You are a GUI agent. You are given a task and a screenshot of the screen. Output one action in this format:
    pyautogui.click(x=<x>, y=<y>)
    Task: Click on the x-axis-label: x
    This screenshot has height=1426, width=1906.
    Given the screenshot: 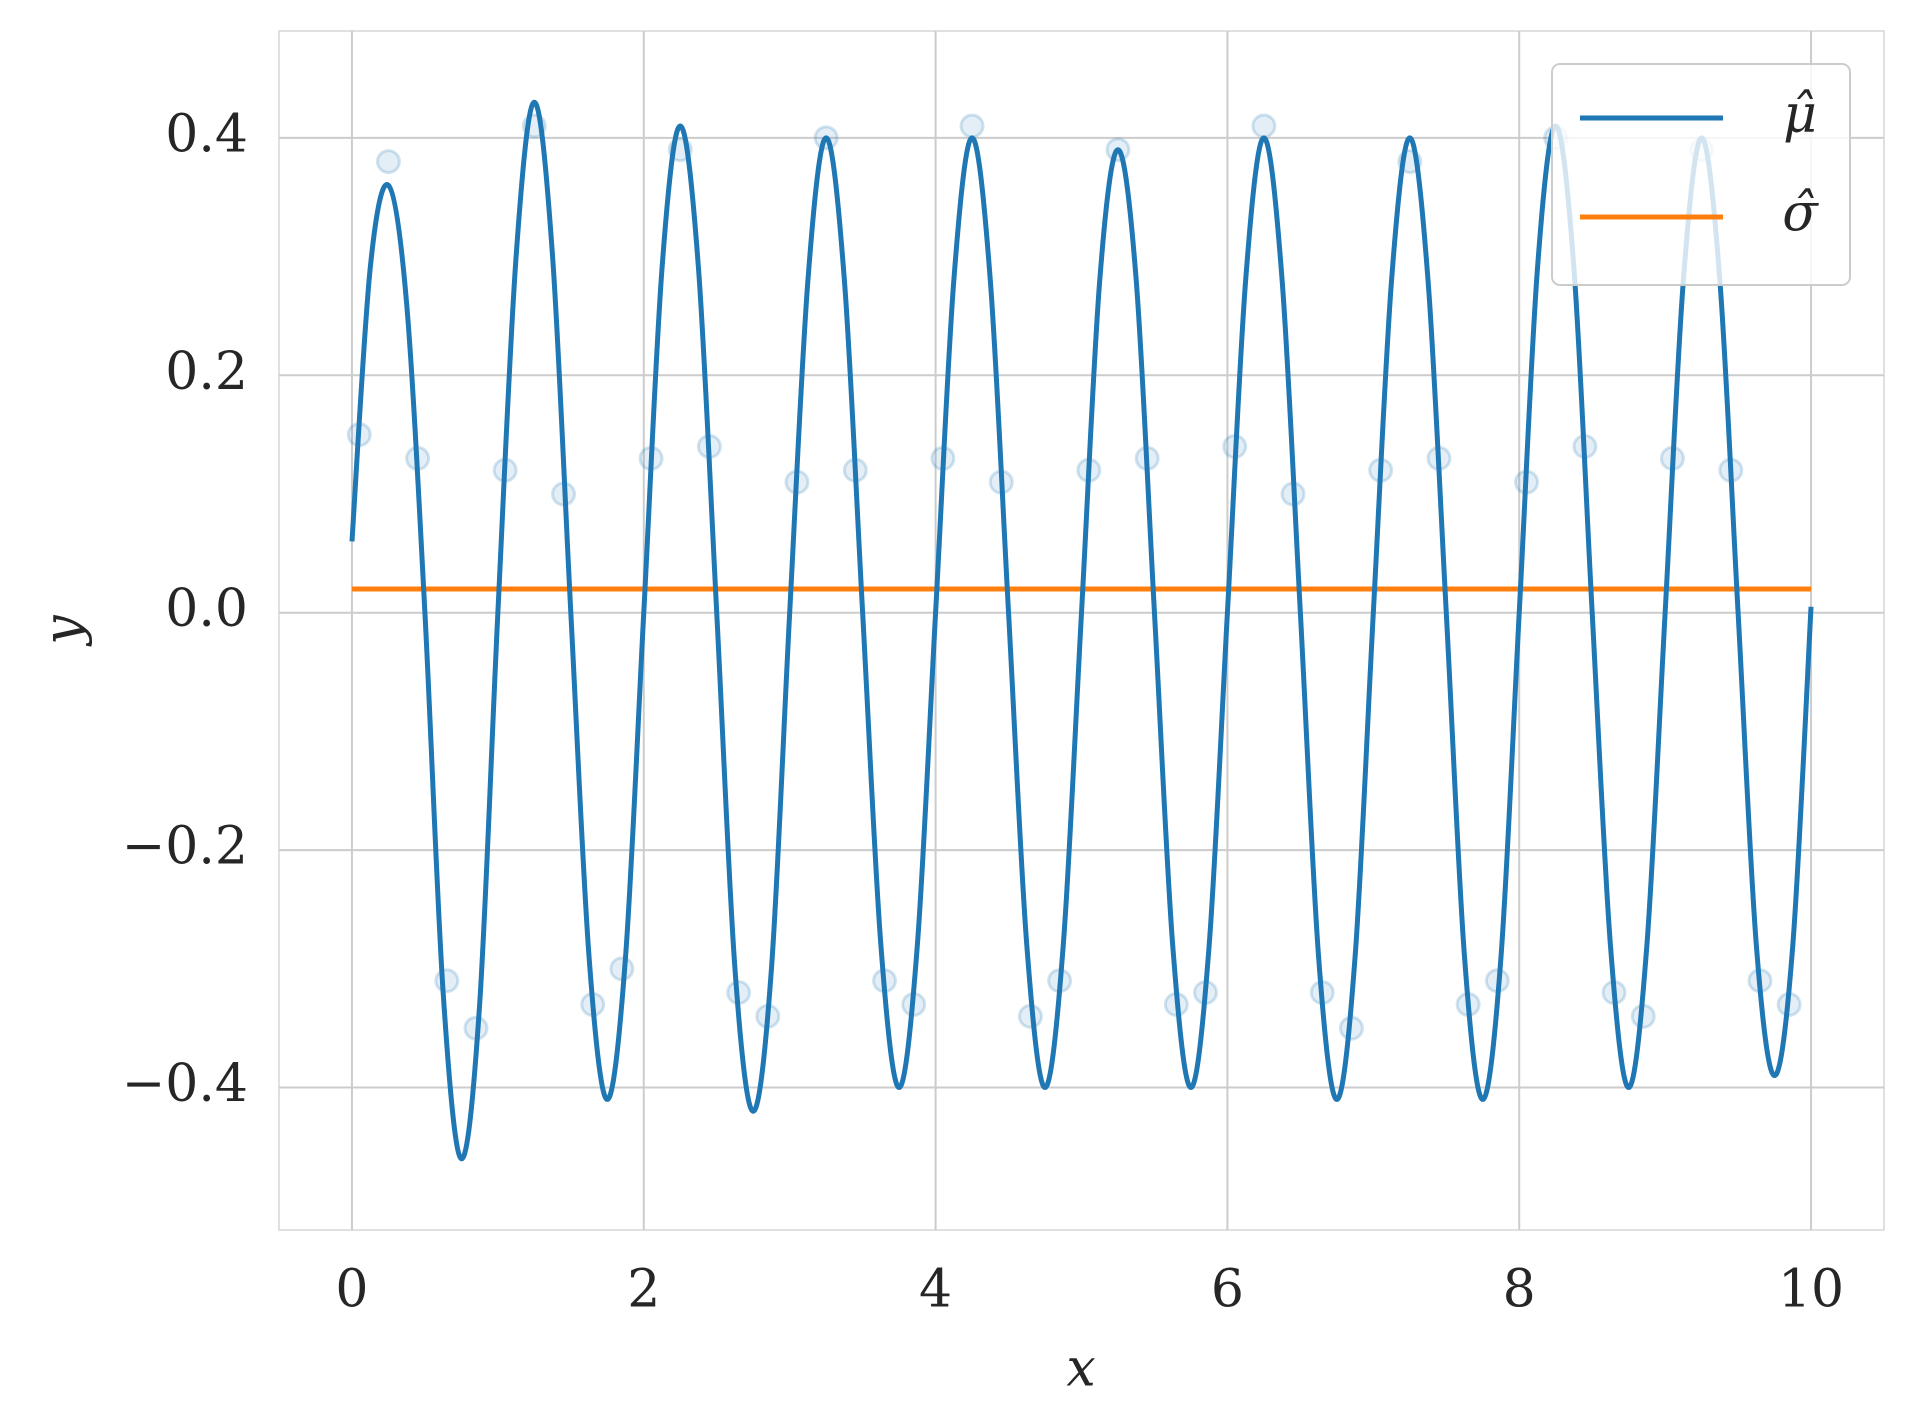 What is the action you would take?
    pyautogui.click(x=1080, y=1369)
    